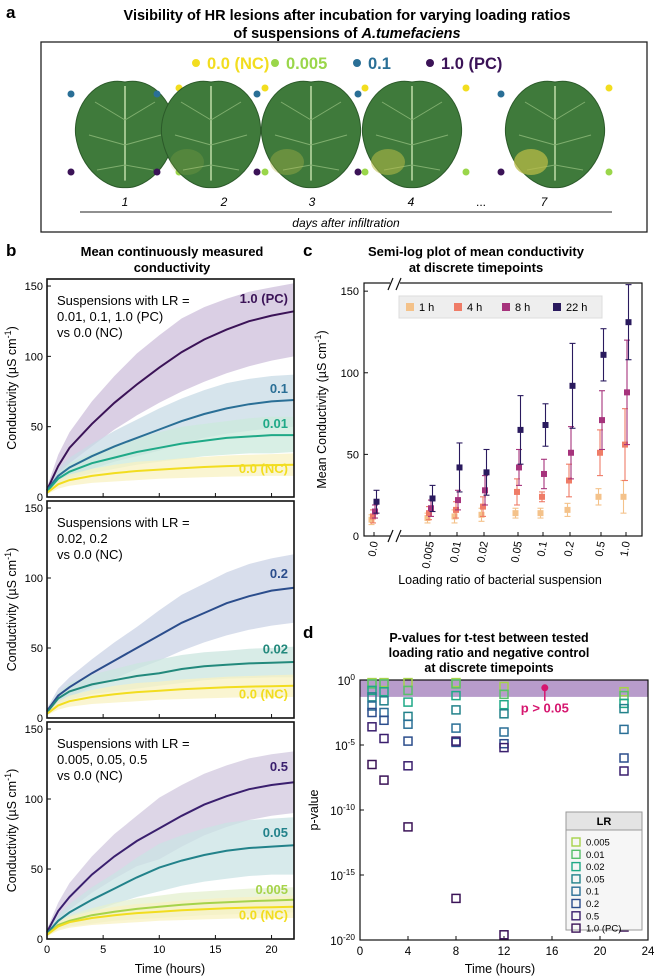 The width and height of the screenshot is (655, 980). Describe the element at coordinates (592, 904) in the screenshot. I see `legend-label: 0.2` at that location.